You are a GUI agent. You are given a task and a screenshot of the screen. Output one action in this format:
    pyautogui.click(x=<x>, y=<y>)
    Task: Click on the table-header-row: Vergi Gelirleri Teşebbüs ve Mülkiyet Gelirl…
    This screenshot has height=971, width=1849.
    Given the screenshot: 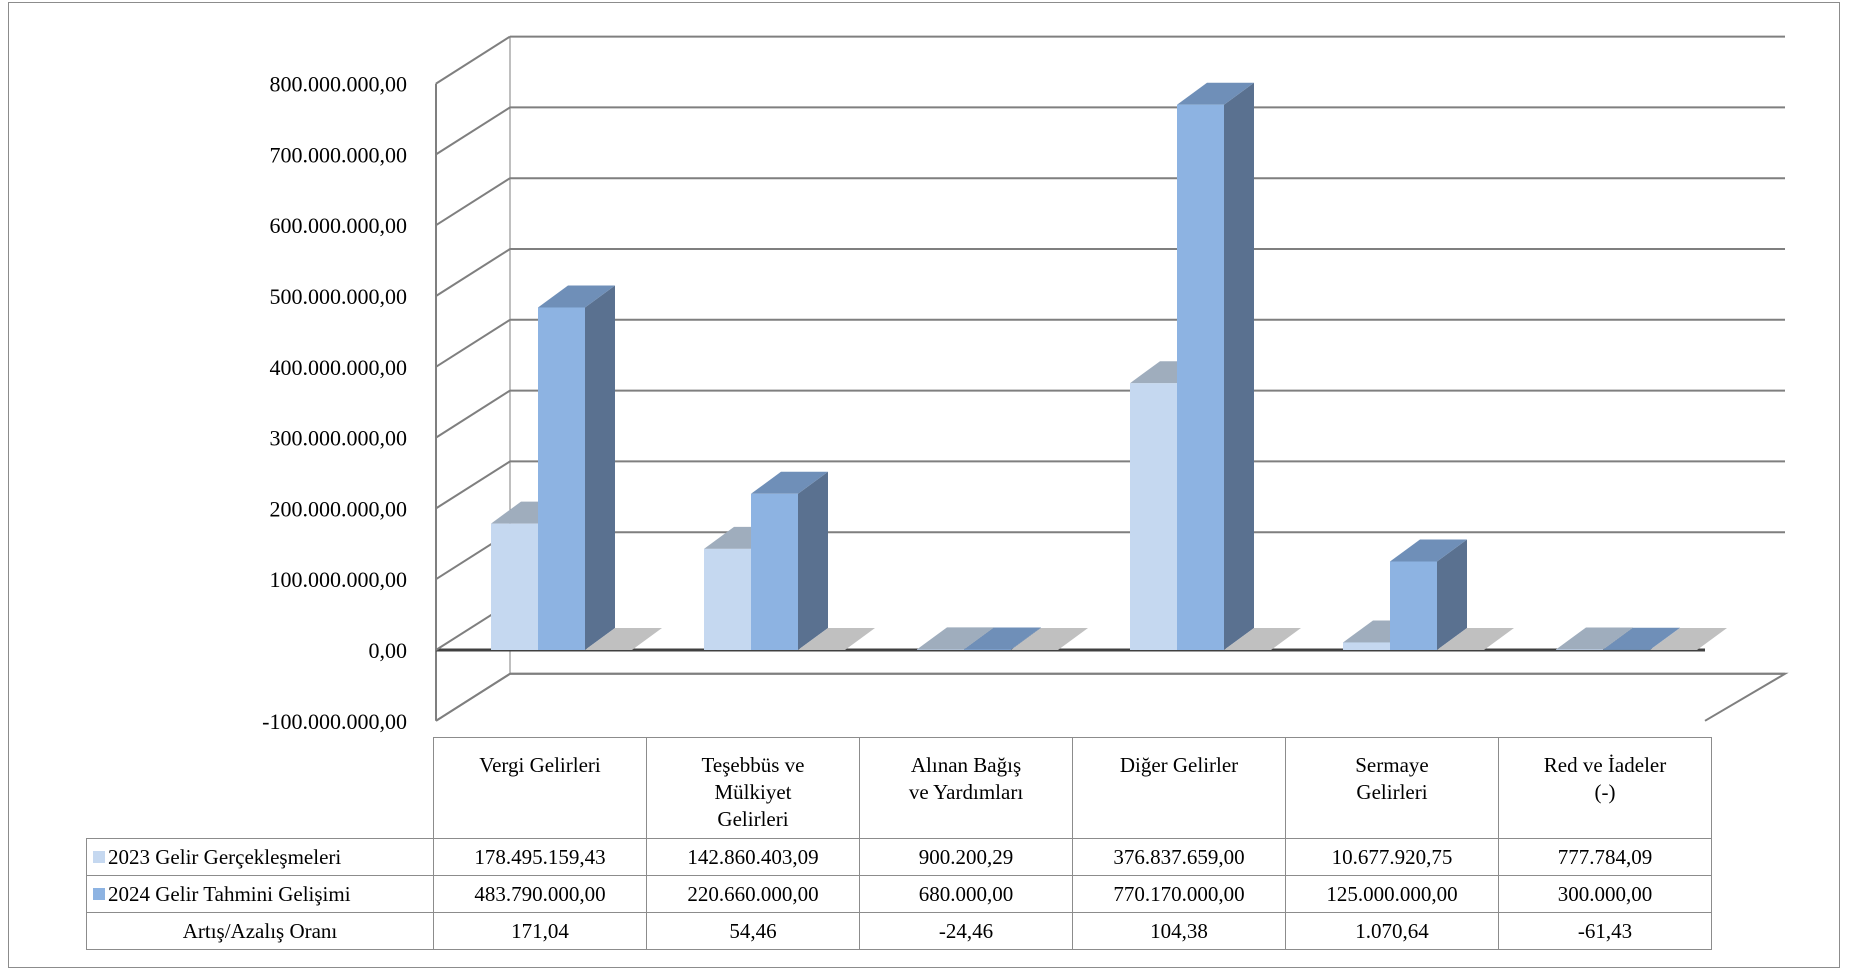 What is the action you would take?
    pyautogui.click(x=899, y=788)
    